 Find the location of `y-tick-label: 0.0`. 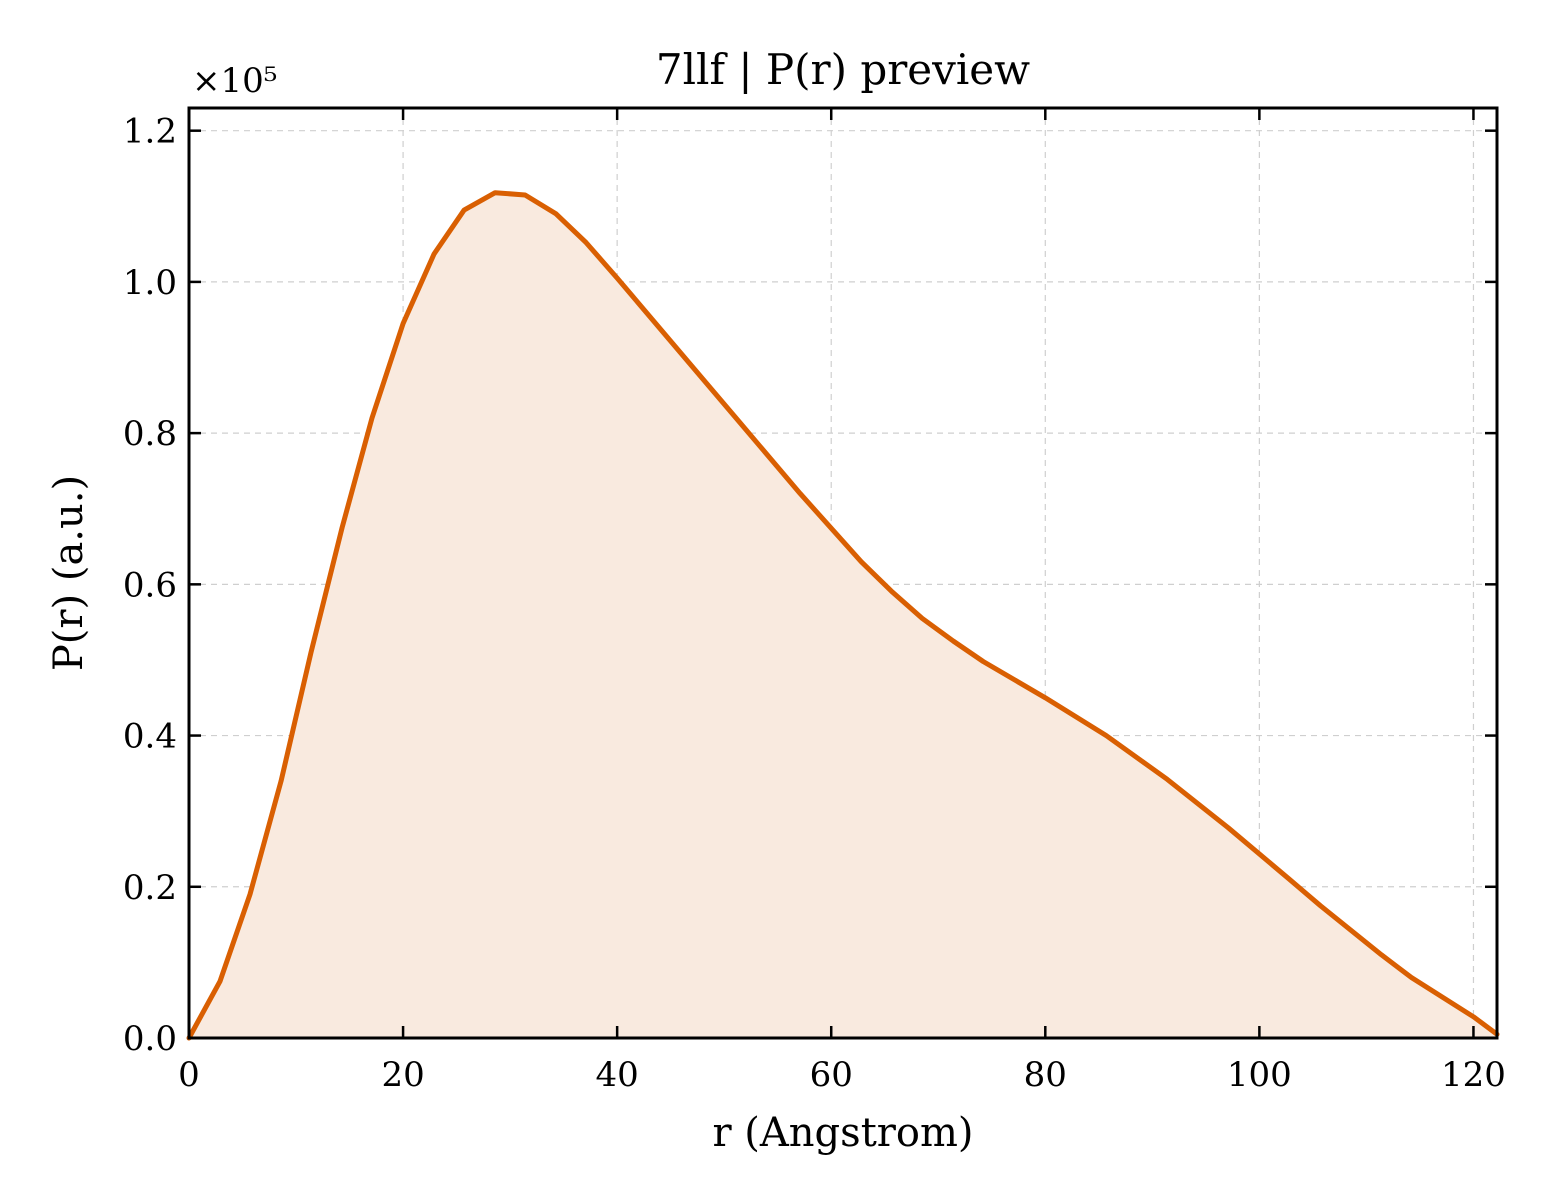

y-tick-label: 0.0 is located at coordinates (150, 1039).